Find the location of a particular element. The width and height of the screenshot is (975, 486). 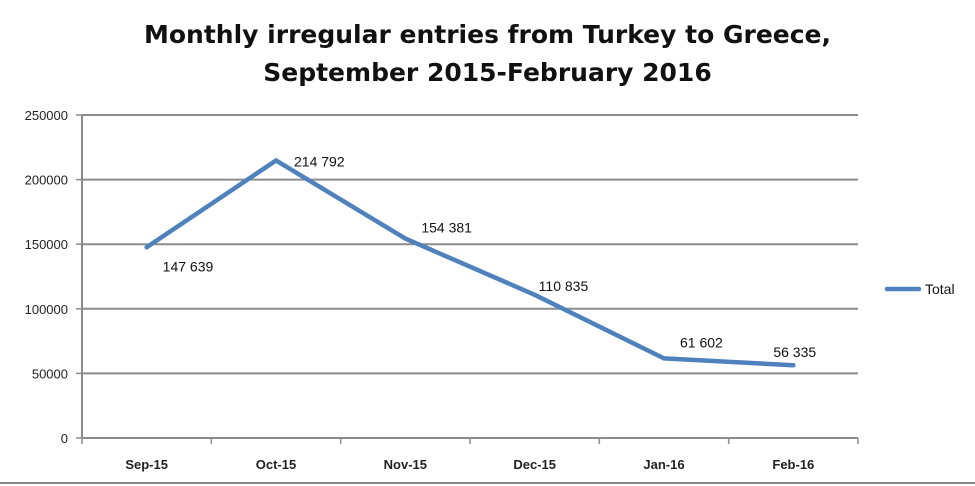

data-label: 154 381 is located at coordinates (446, 228).